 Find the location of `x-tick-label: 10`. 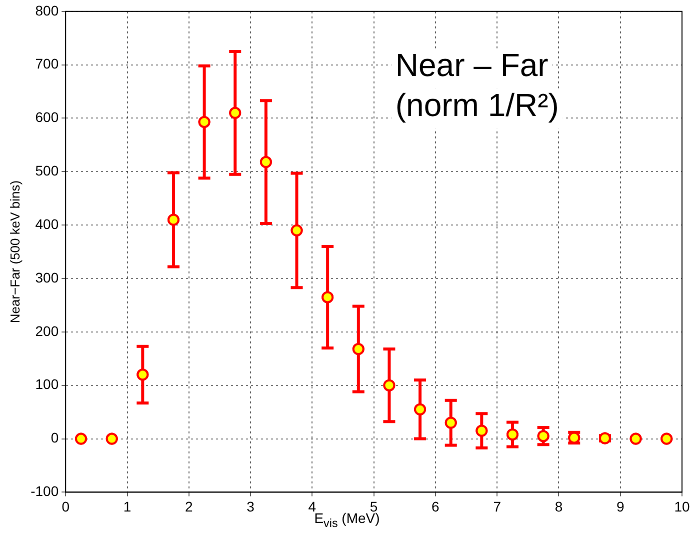

x-tick-label: 10 is located at coordinates (682, 506).